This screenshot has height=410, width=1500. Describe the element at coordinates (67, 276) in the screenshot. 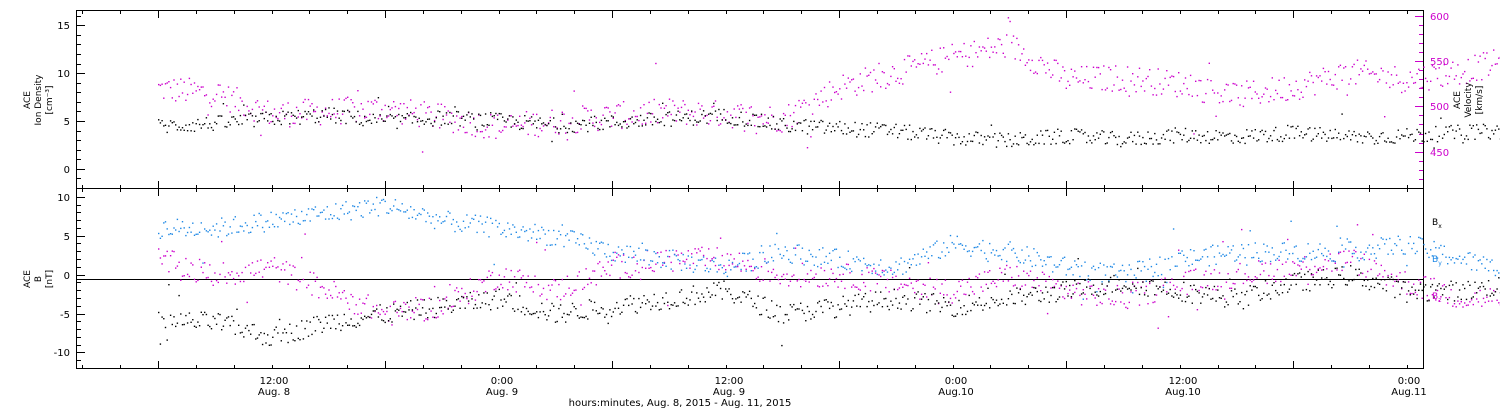

I see `y-tick-label: 0` at that location.